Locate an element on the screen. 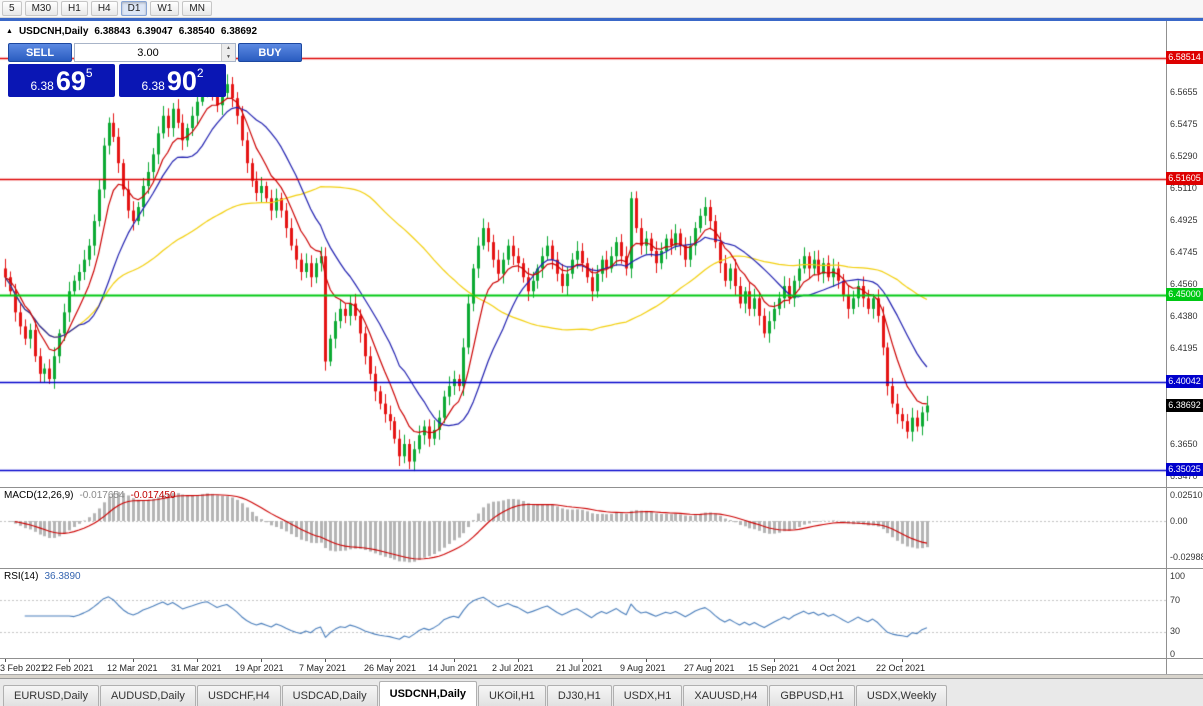 This screenshot has width=1203, height=706. macd-canvas is located at coordinates (583, 528).